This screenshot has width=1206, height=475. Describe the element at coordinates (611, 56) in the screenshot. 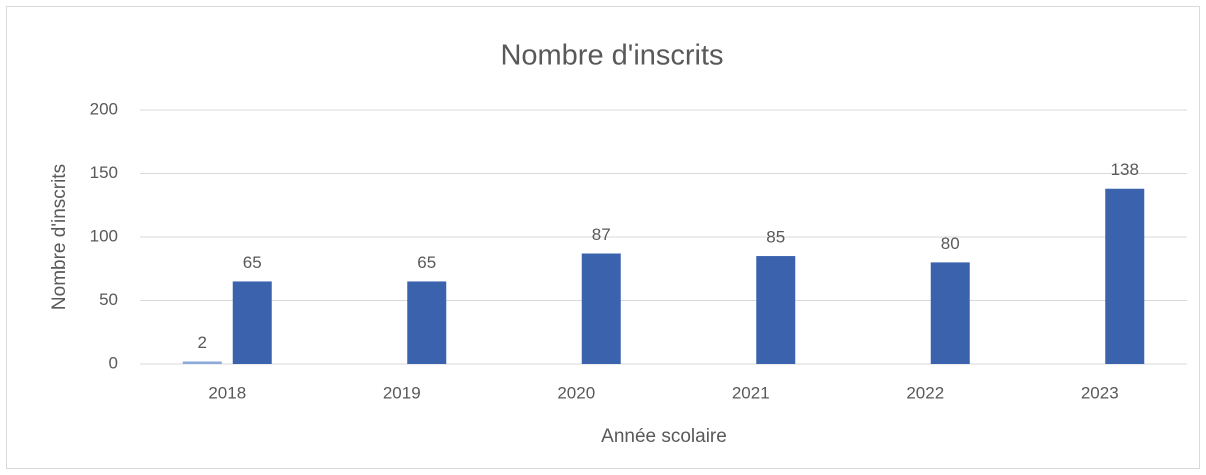

I see `chart-title: Nombre d'inscrits` at that location.